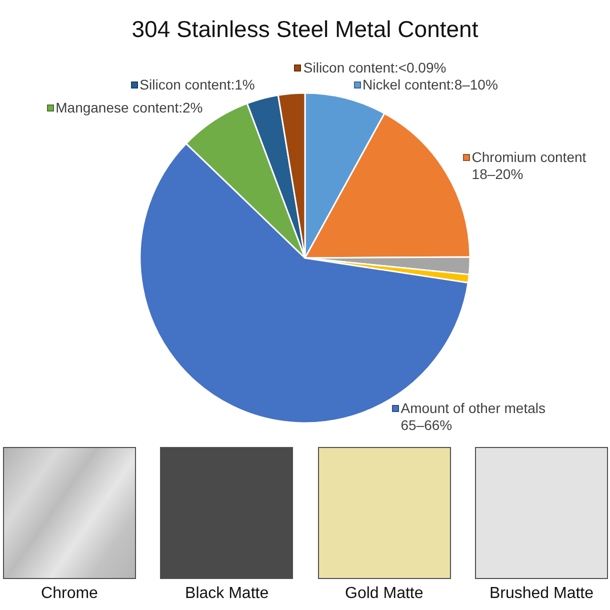 This screenshot has height=610, width=610. What do you see at coordinates (374, 67) in the screenshot?
I see `legend-label: Silicon content:<0.09%` at bounding box center [374, 67].